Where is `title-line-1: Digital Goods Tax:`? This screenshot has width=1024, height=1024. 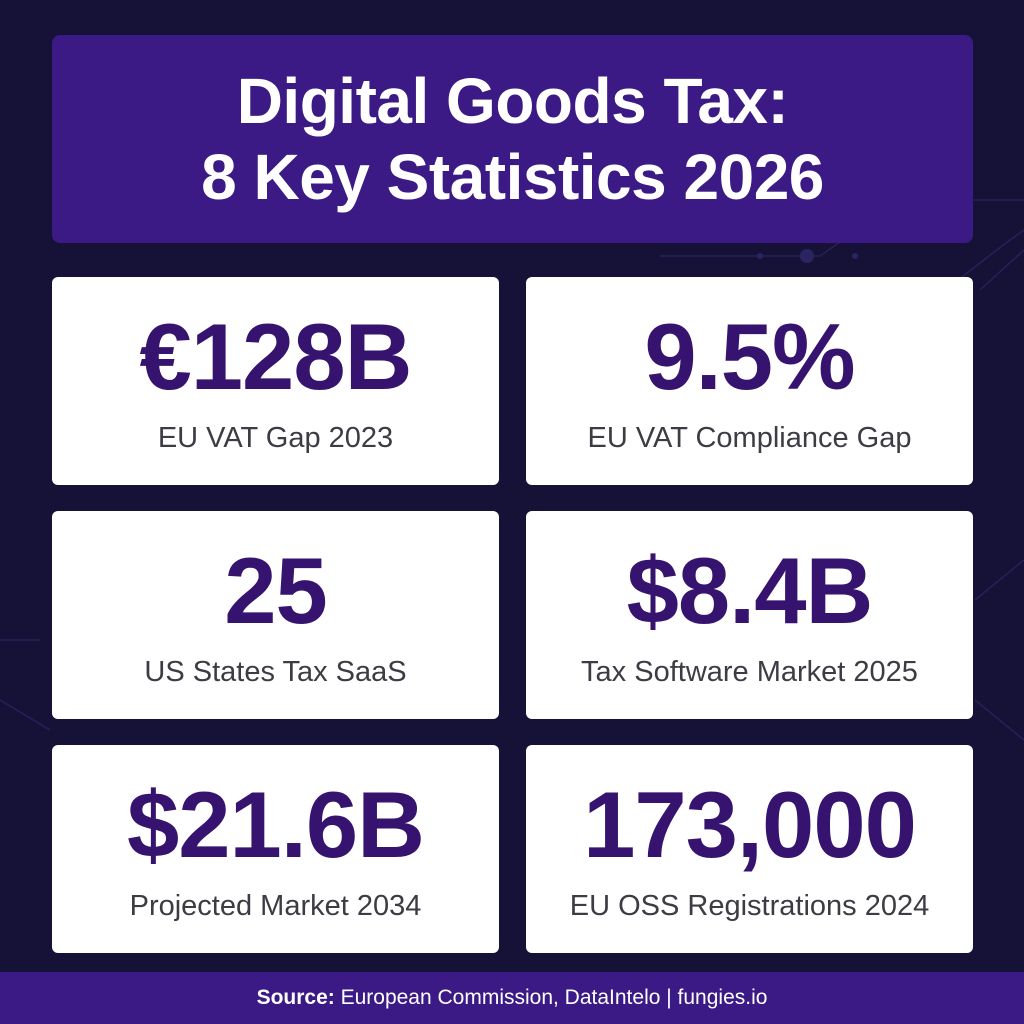
title-line-1: Digital Goods Tax: is located at coordinates (512, 101).